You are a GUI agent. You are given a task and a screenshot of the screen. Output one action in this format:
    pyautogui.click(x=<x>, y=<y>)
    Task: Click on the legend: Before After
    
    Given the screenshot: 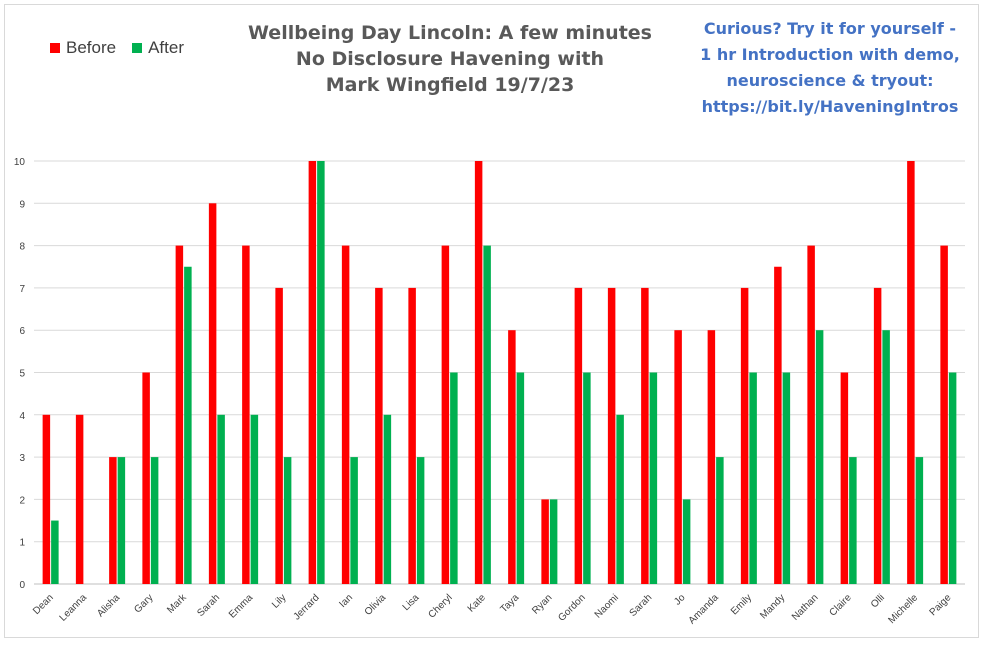 What is the action you would take?
    pyautogui.click(x=117, y=48)
    